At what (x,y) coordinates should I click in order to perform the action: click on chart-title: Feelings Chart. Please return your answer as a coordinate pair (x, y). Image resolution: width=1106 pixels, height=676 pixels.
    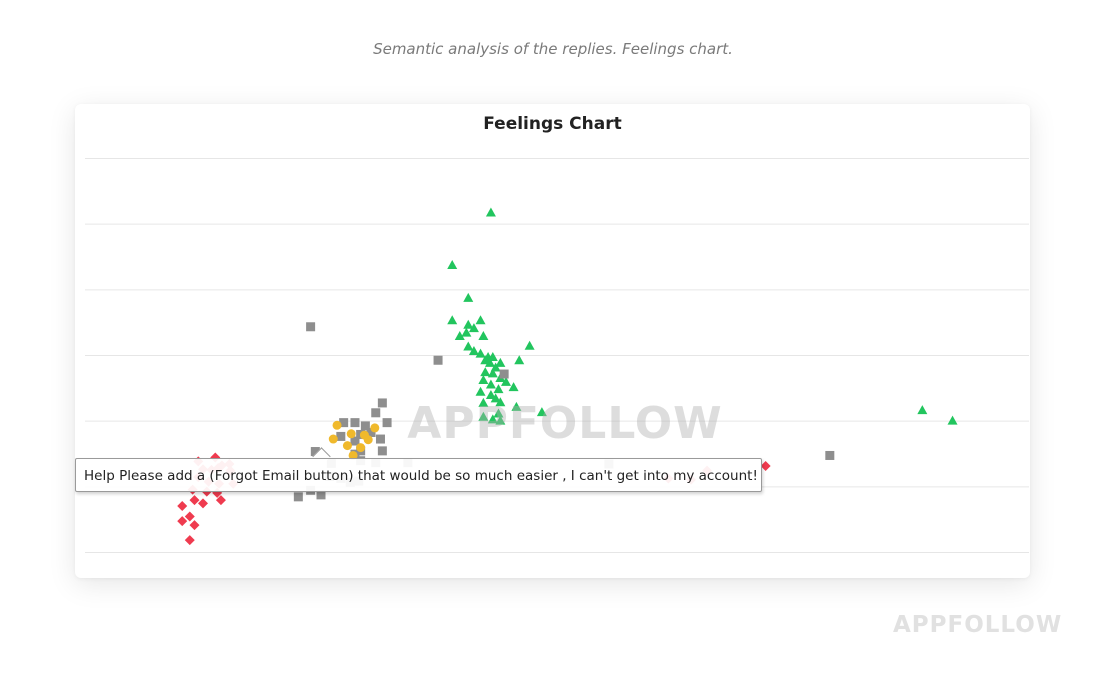
    Looking at the image, I should click on (552, 124).